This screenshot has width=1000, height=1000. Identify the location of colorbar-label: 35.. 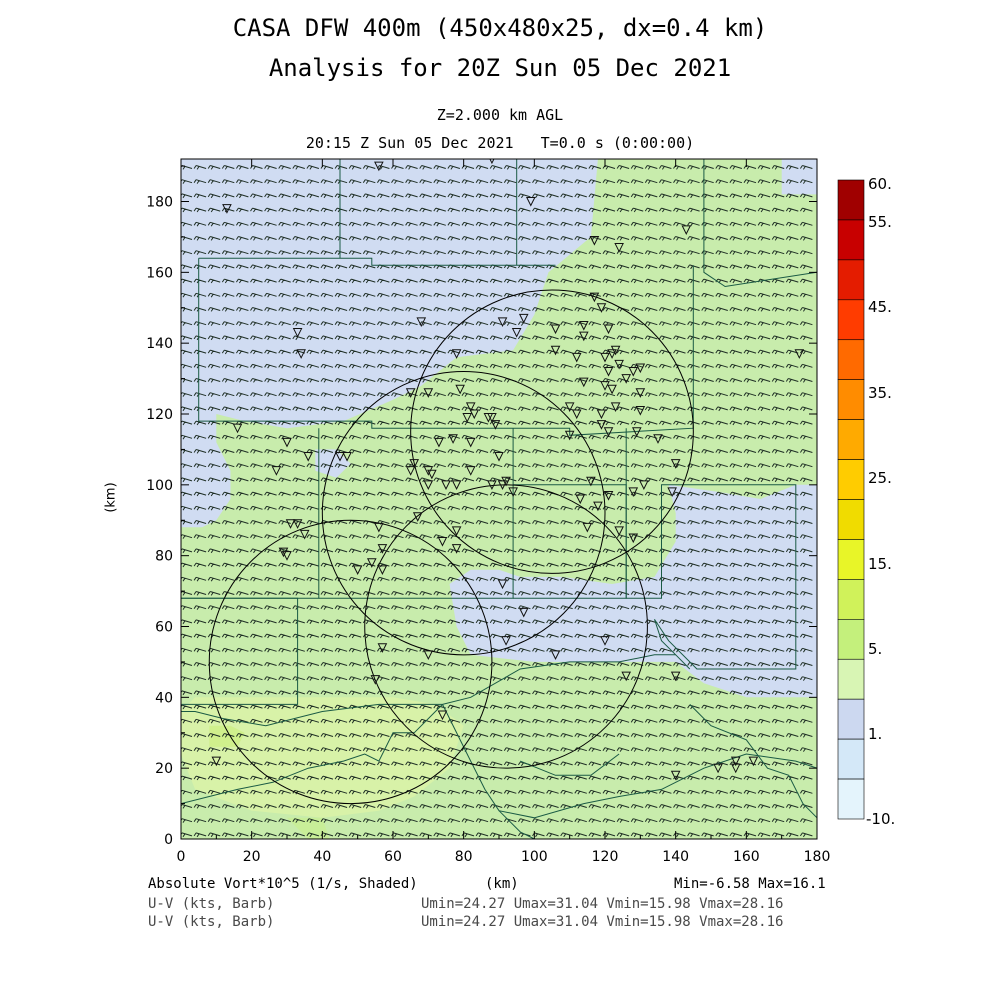
(880, 393).